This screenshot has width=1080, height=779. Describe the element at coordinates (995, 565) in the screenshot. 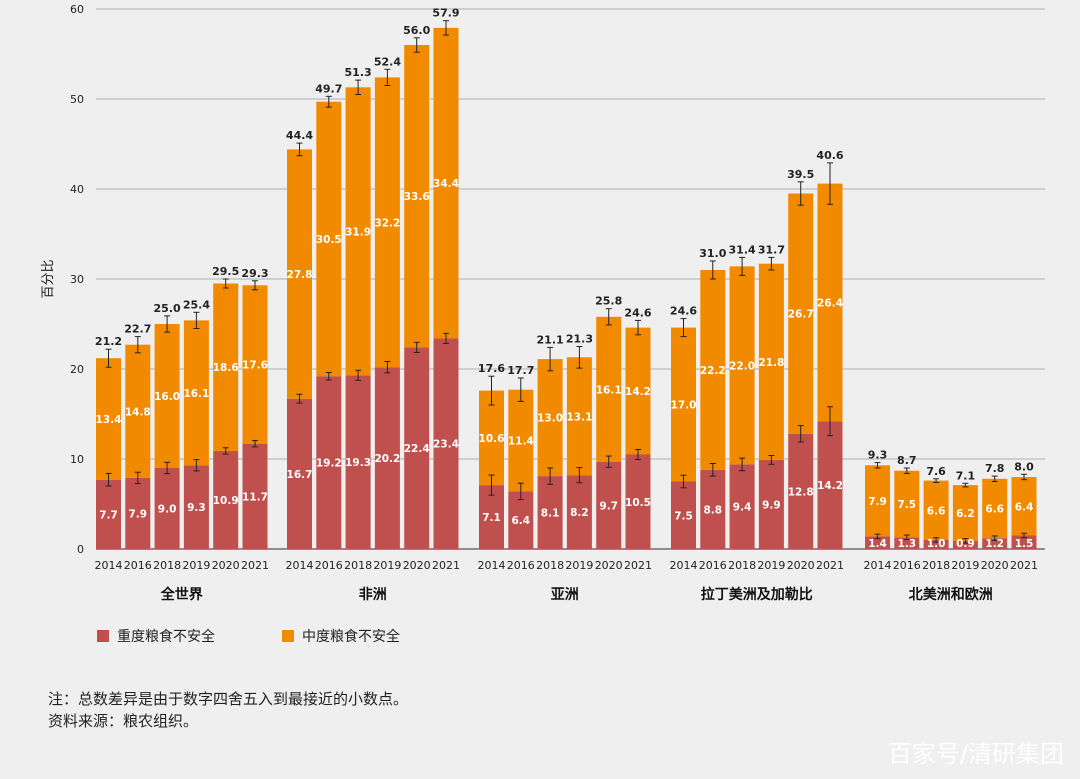

I see `x-tick-label: 2020` at that location.